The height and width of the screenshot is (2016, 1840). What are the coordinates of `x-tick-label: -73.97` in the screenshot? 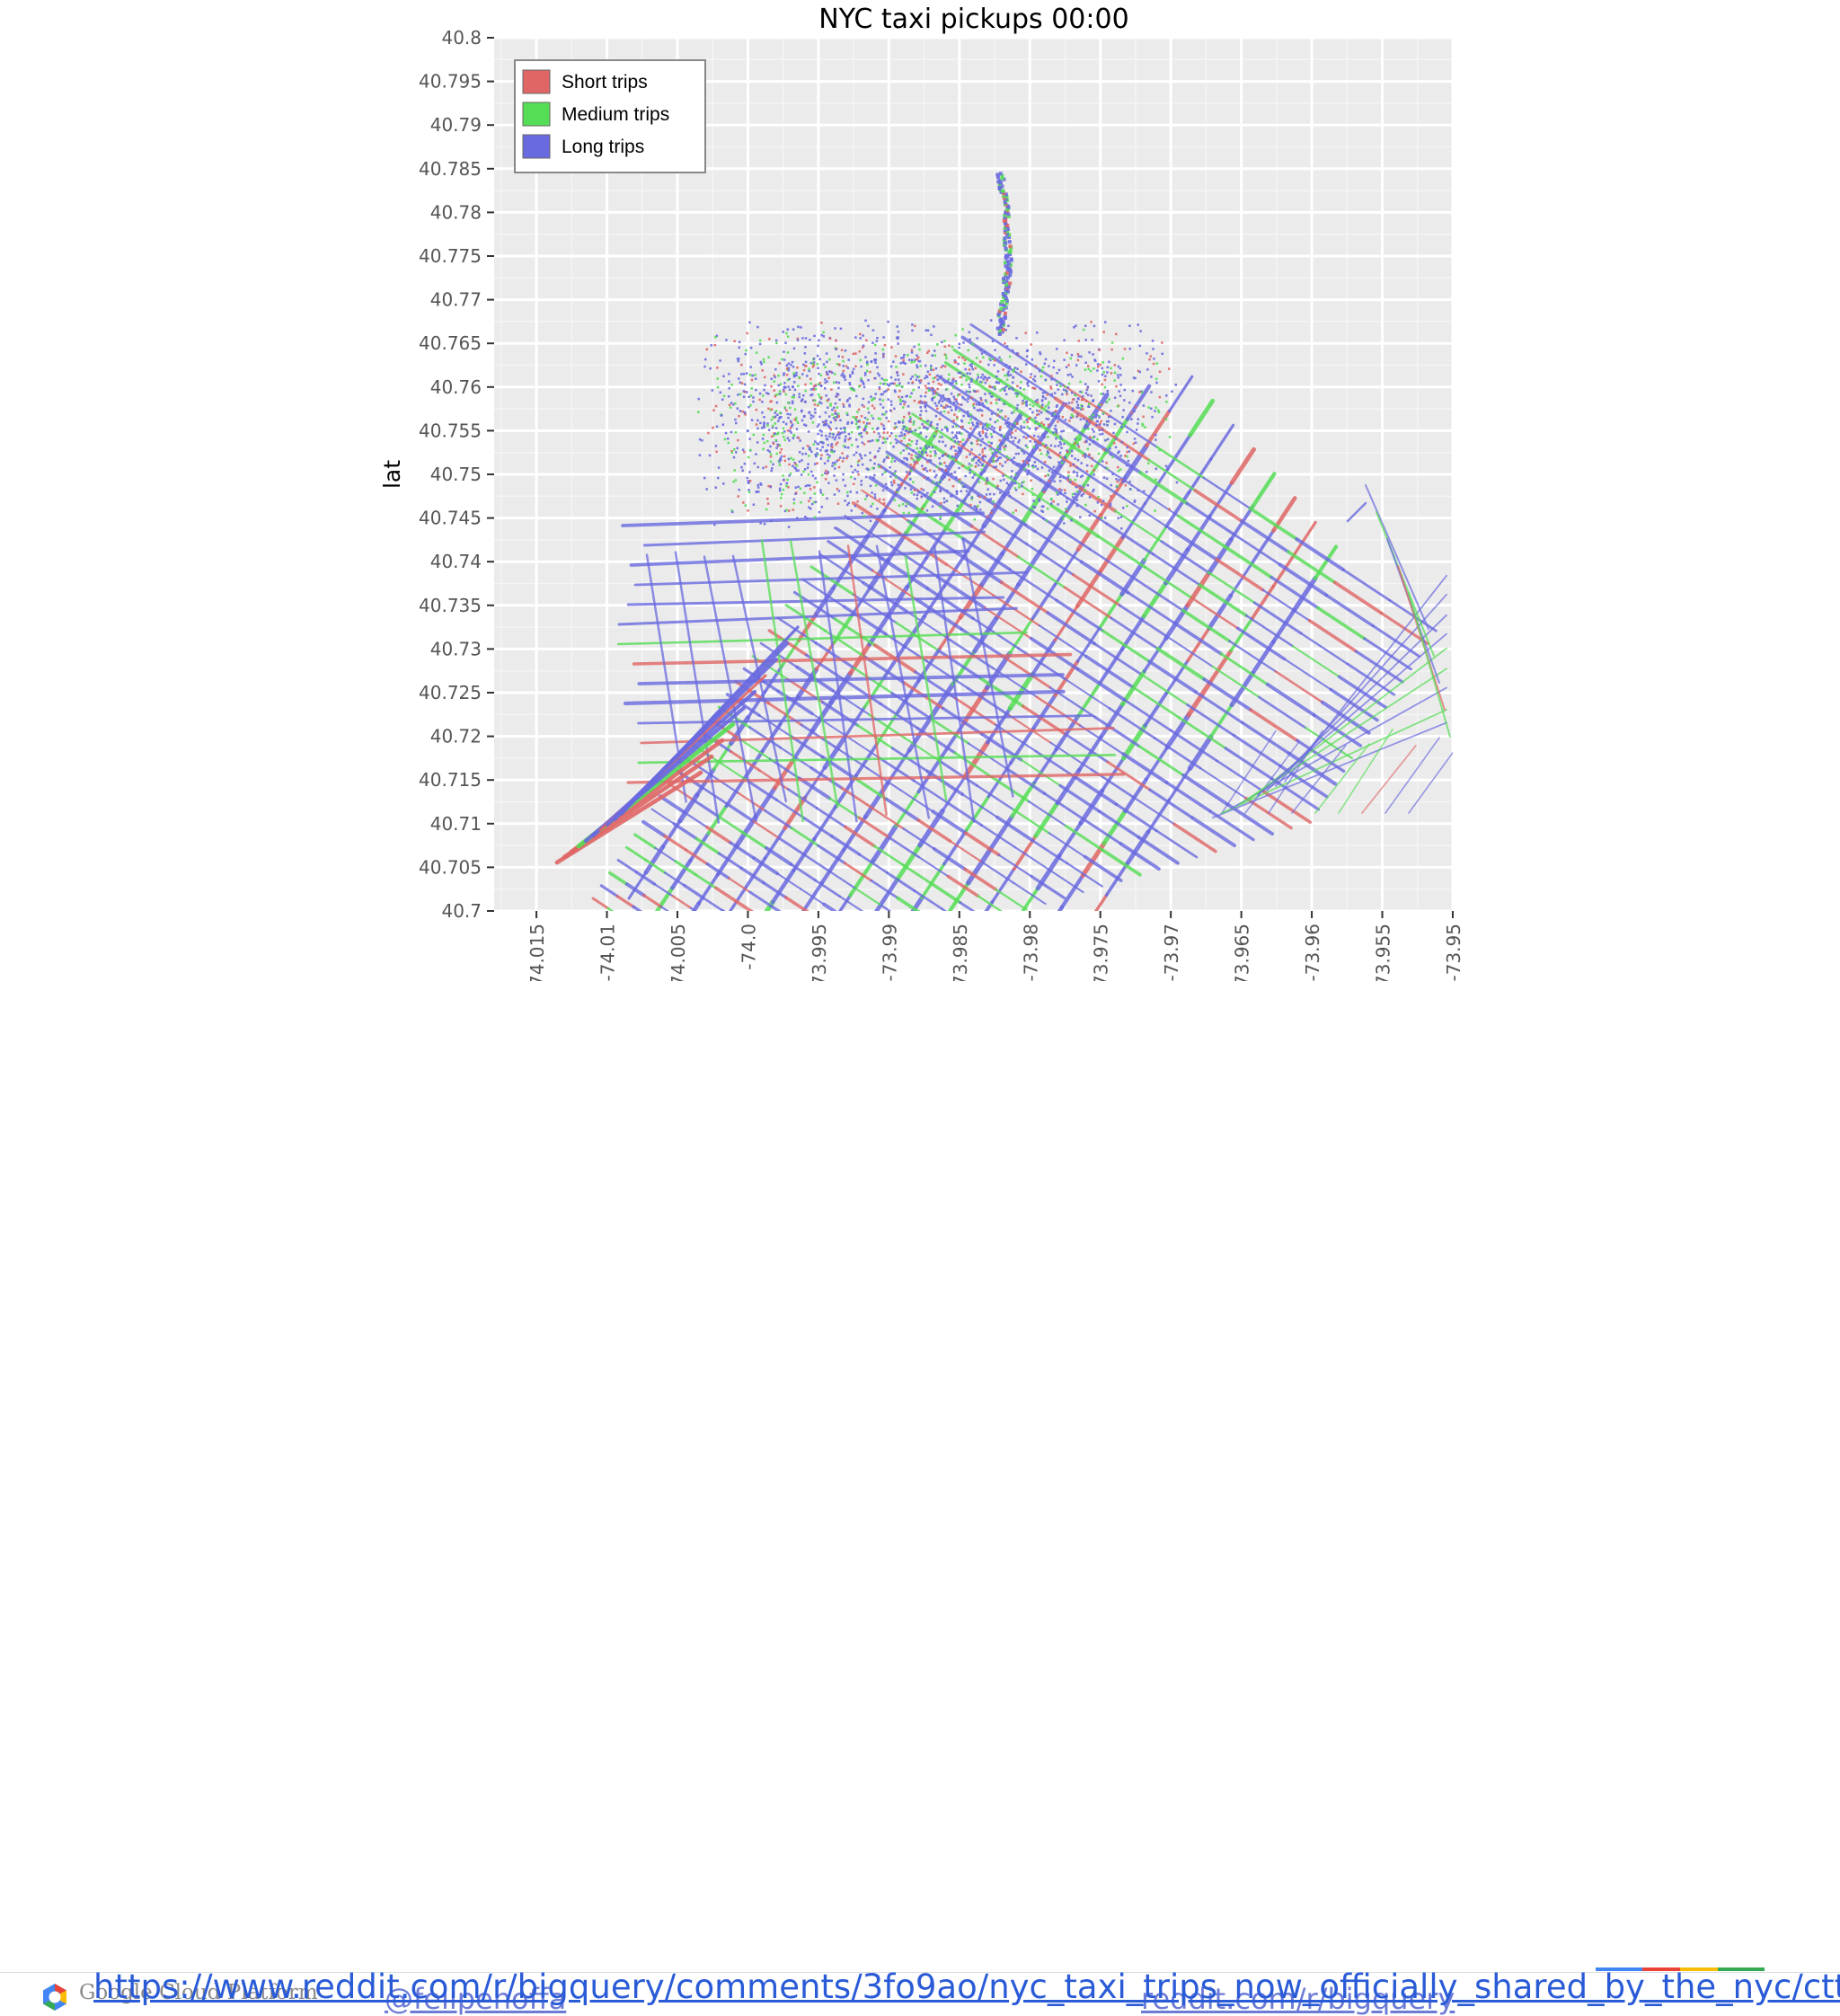 It's located at (1171, 952).